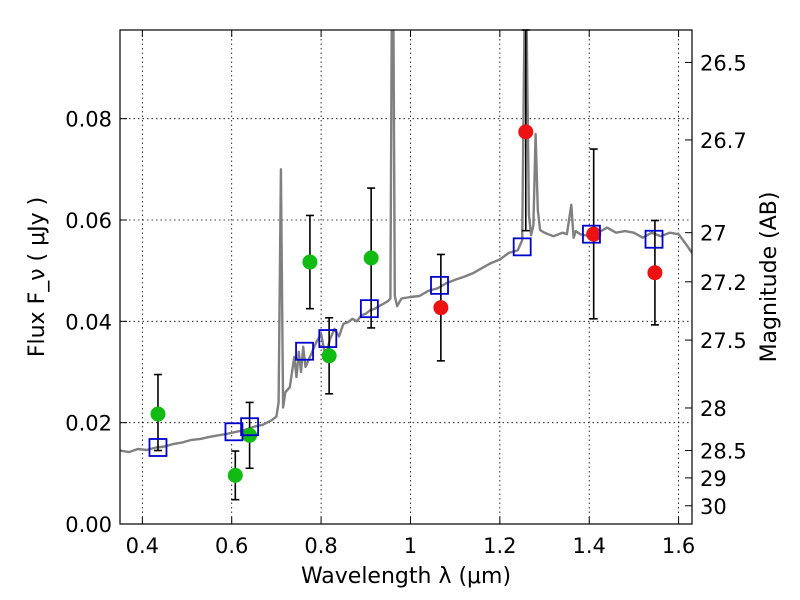  What do you see at coordinates (723, 341) in the screenshot?
I see `y-right-tick-label: 27.5` at bounding box center [723, 341].